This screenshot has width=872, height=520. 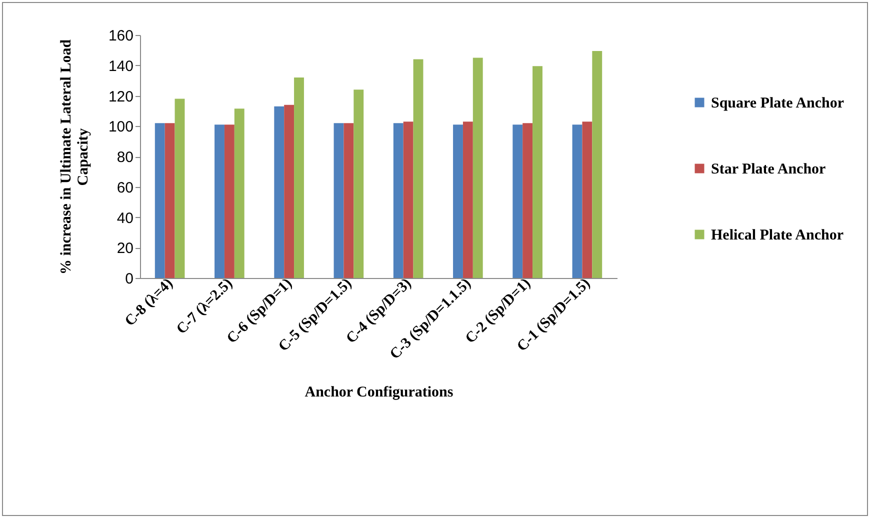 What do you see at coordinates (75, 156) in the screenshot?
I see `y-axis-title: % increase in Ultimate Lateral Load Capacity` at bounding box center [75, 156].